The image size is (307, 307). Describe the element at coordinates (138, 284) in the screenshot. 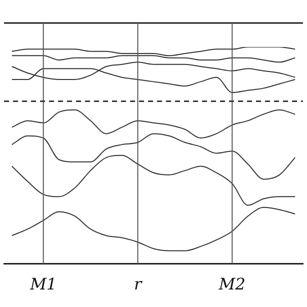

I see `x-tick-label: r` at that location.